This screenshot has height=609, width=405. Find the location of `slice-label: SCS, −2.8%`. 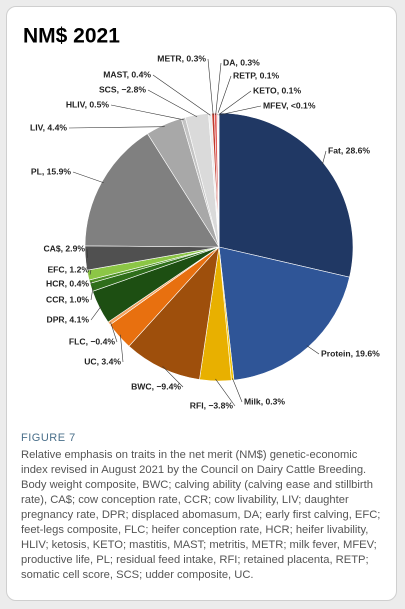

slice-label: SCS, −2.8% is located at coordinates (122, 89).